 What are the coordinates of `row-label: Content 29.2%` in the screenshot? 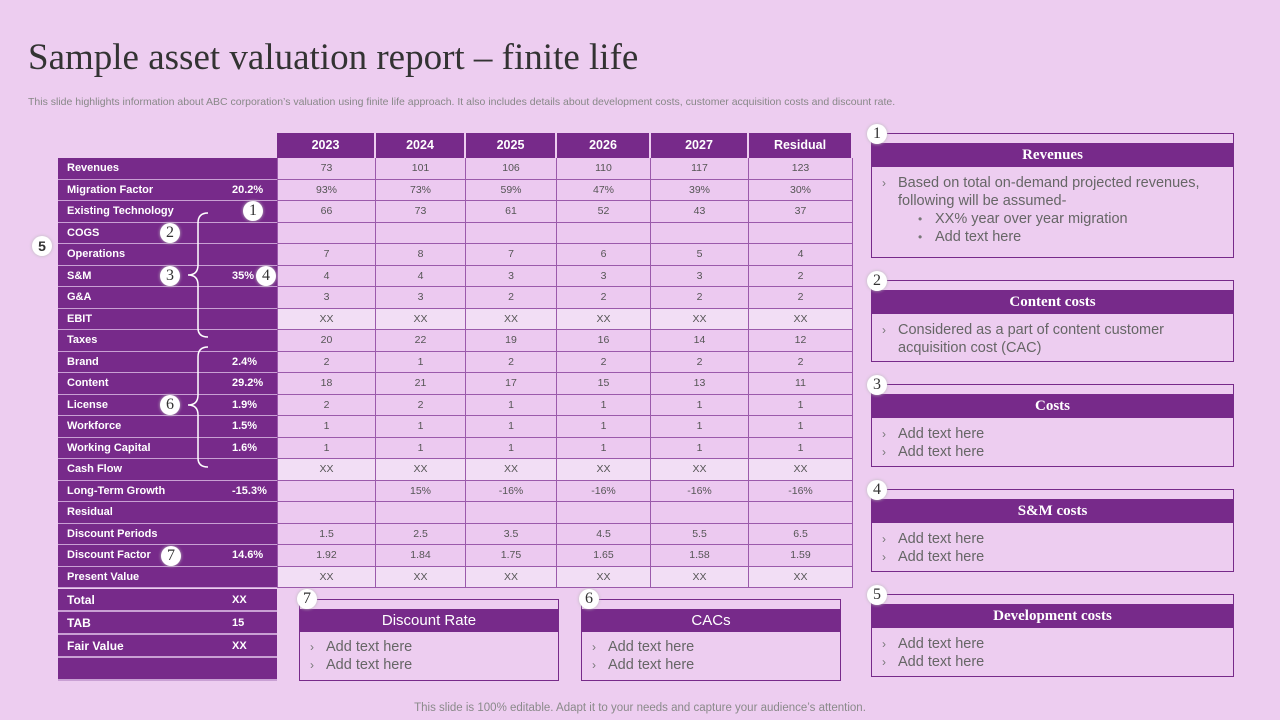 It's located at (167, 384).